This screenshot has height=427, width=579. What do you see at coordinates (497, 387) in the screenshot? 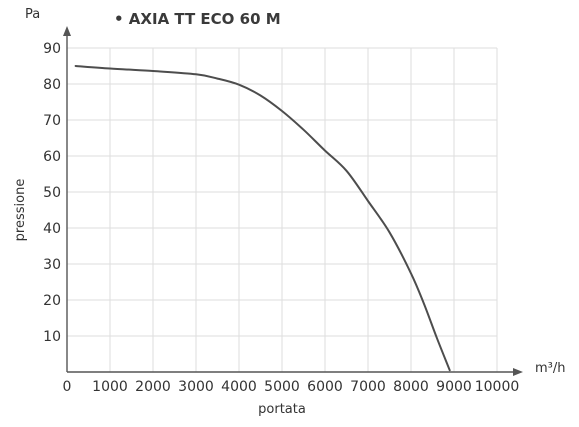
I see `x-tick-label: 10000` at bounding box center [497, 387].